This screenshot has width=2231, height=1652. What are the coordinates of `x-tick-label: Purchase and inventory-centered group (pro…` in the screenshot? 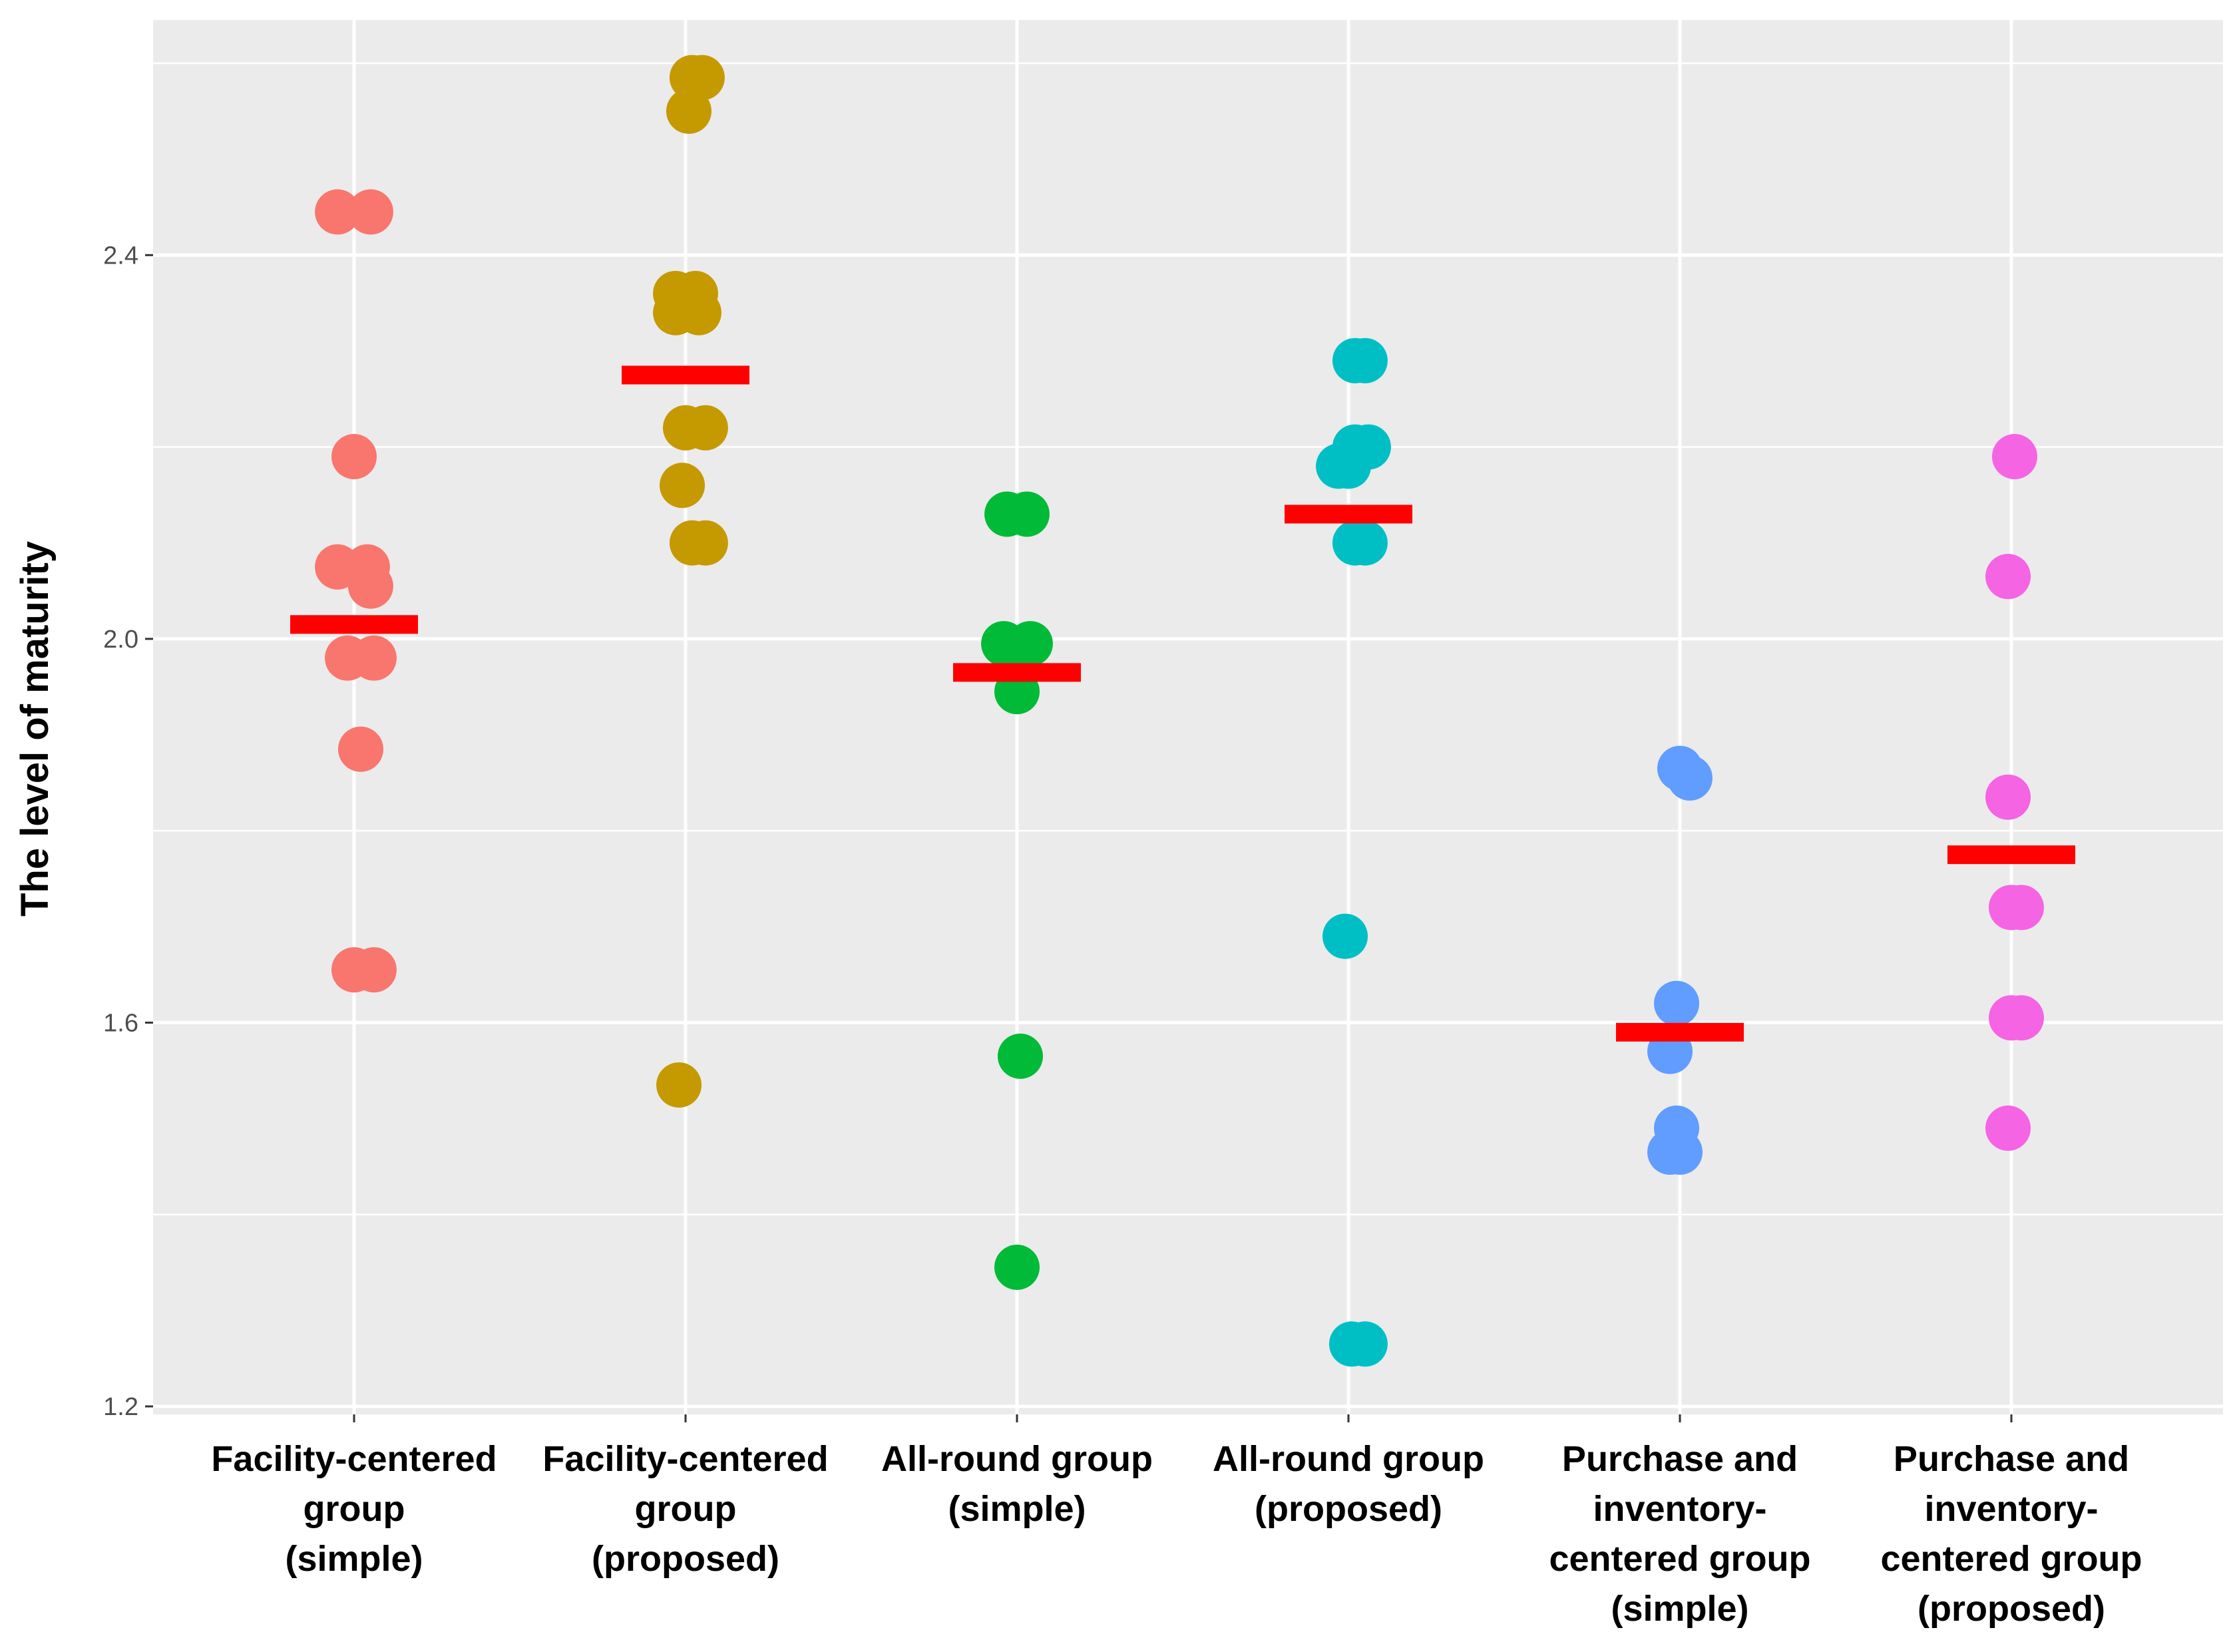 It's located at (2011, 1534).